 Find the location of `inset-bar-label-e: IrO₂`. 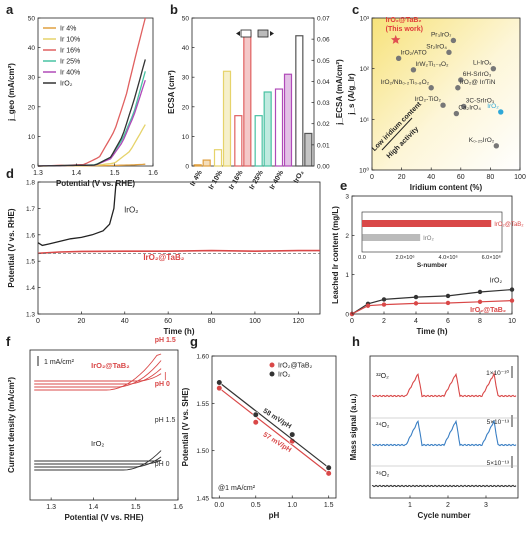

inset-bar-label-e: IrO₂ is located at coordinates (428, 239).